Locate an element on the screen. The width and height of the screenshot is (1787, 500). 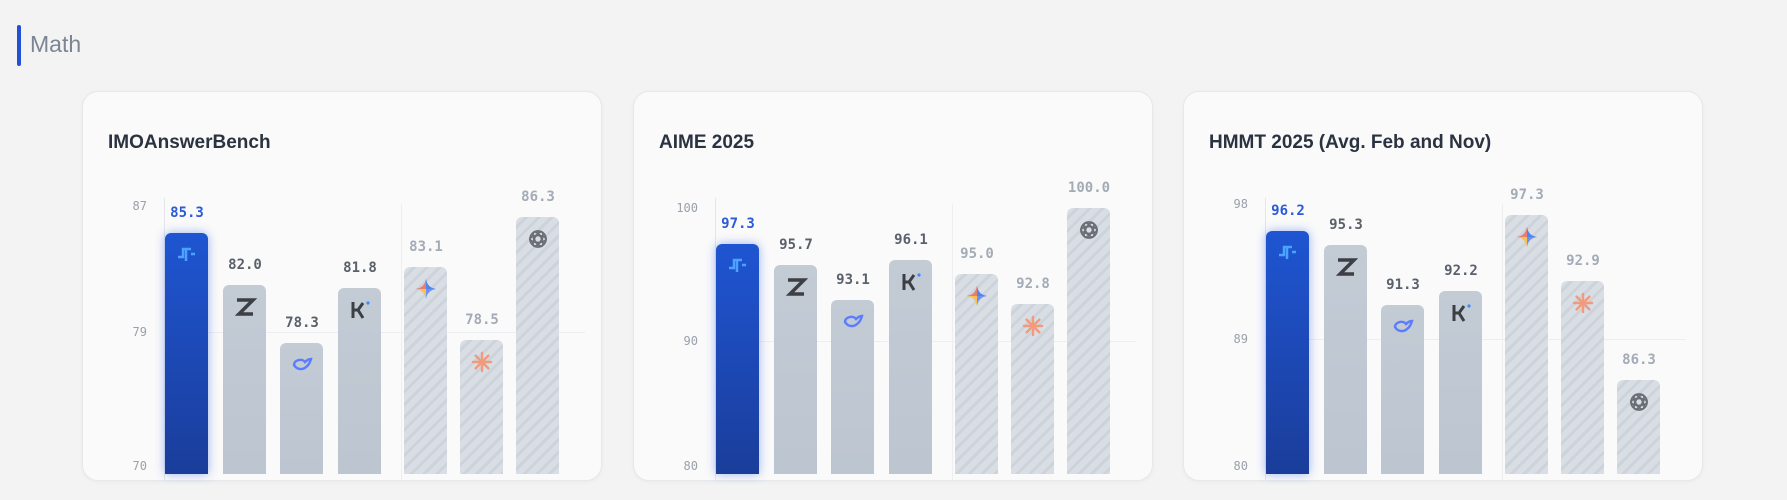
bar-value-label: 78.5 is located at coordinates (482, 319).